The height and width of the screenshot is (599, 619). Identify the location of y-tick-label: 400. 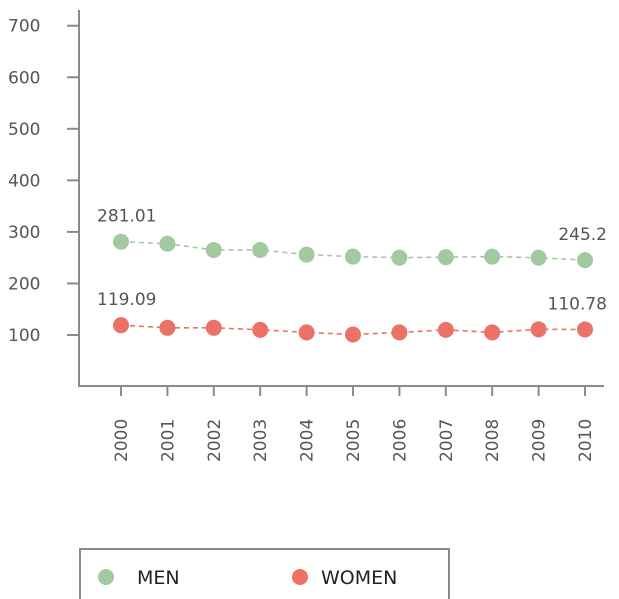
(24, 181).